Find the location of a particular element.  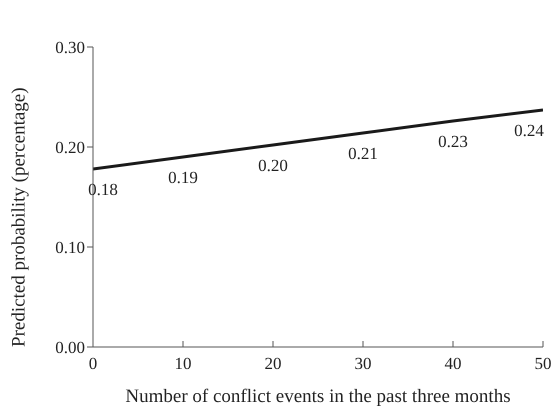

x-axis-title: Number of conflict events in the past three months is located at coordinates (318, 396).